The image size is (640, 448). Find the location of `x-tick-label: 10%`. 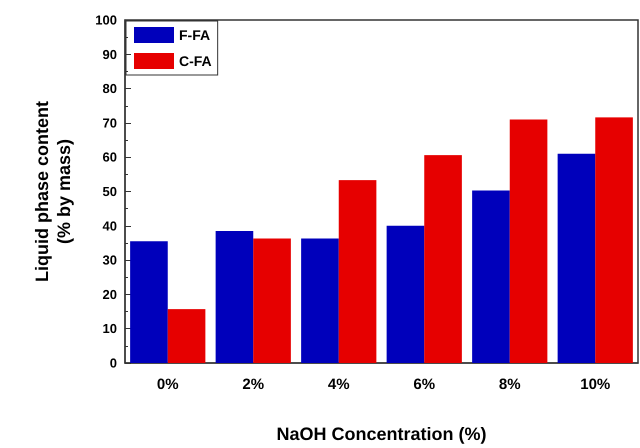

x-tick-label: 10% is located at coordinates (595, 384).